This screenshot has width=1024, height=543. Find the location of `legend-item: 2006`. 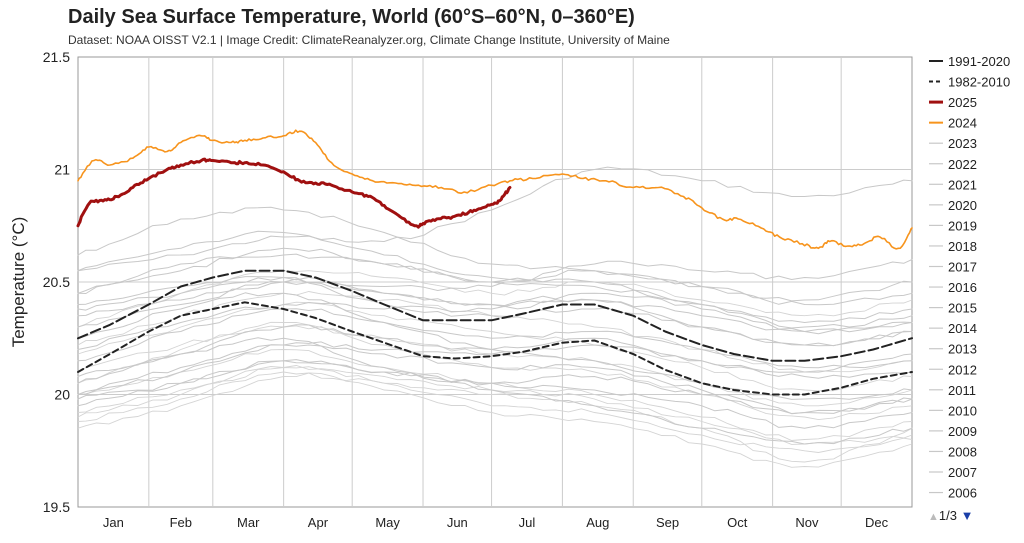

legend-item: 2006 is located at coordinates (953, 493).